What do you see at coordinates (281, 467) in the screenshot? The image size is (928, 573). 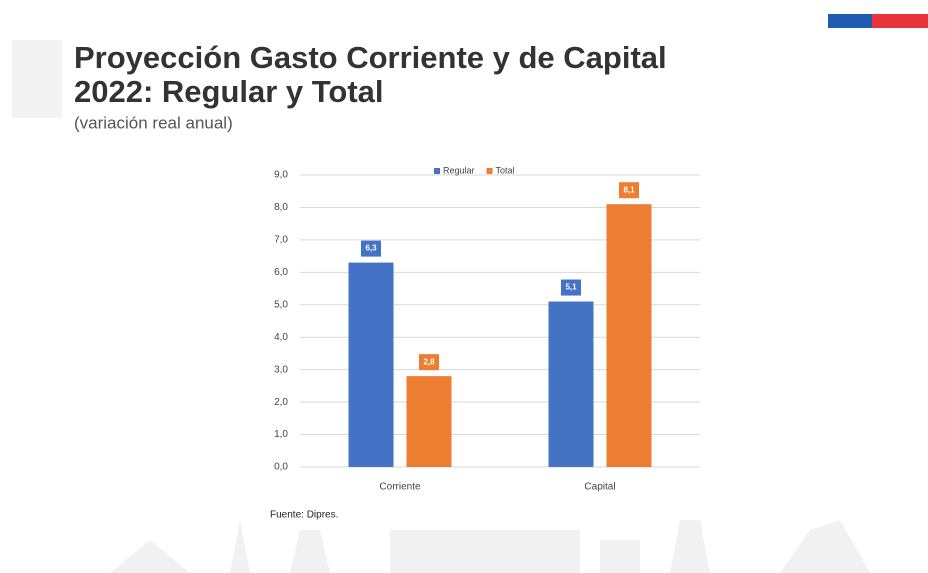 I see `y-tick-label: 0,0` at bounding box center [281, 467].